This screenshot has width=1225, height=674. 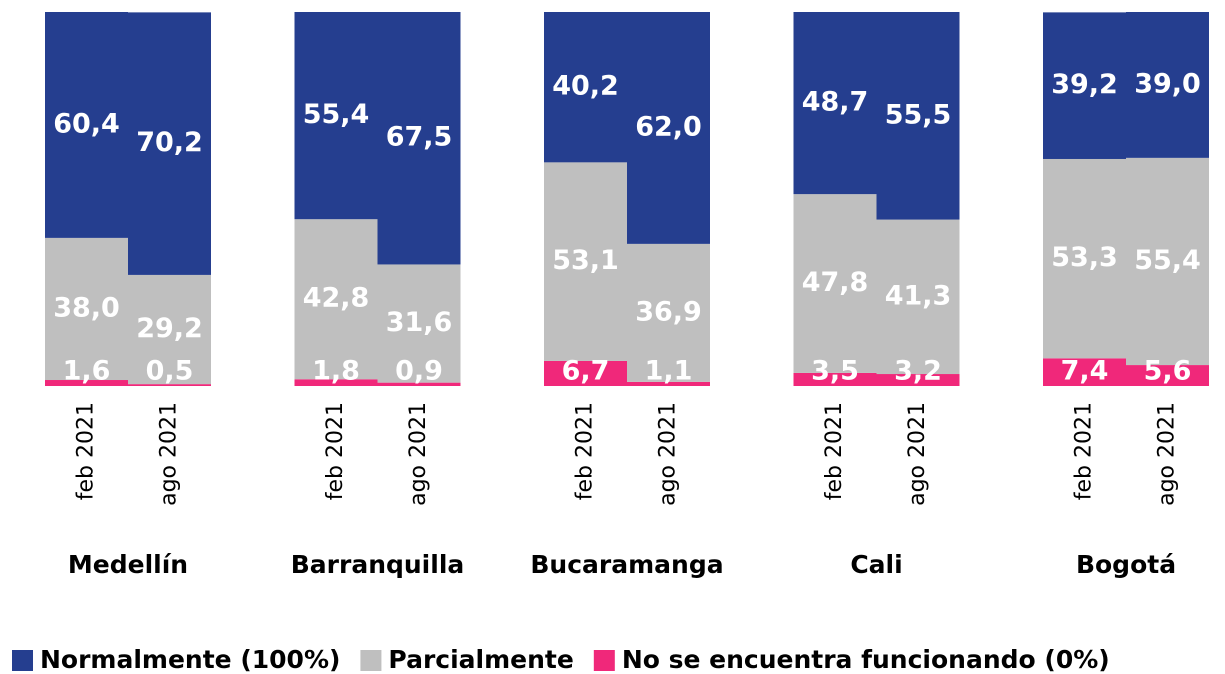 I want to click on value-label: 60,4, so click(x=86, y=123).